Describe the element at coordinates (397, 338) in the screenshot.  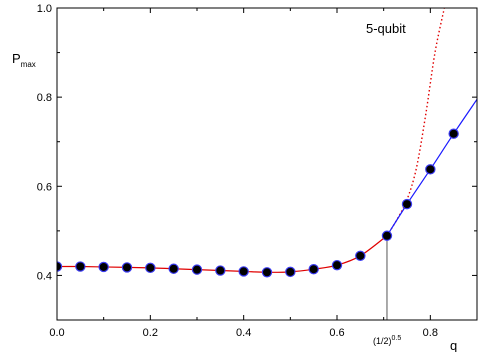
I see `marker-line-label-exp: 0.5` at that location.